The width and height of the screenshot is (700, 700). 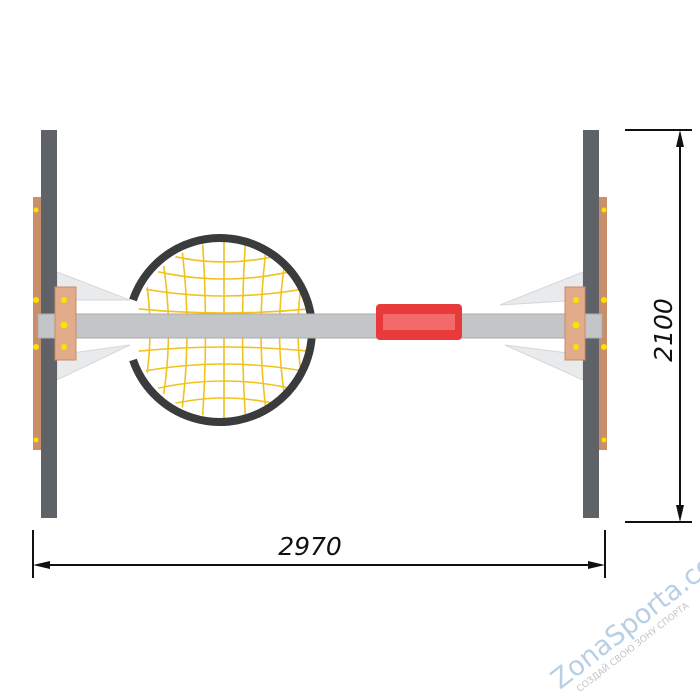 I want to click on left-plank, so click(x=37, y=323).